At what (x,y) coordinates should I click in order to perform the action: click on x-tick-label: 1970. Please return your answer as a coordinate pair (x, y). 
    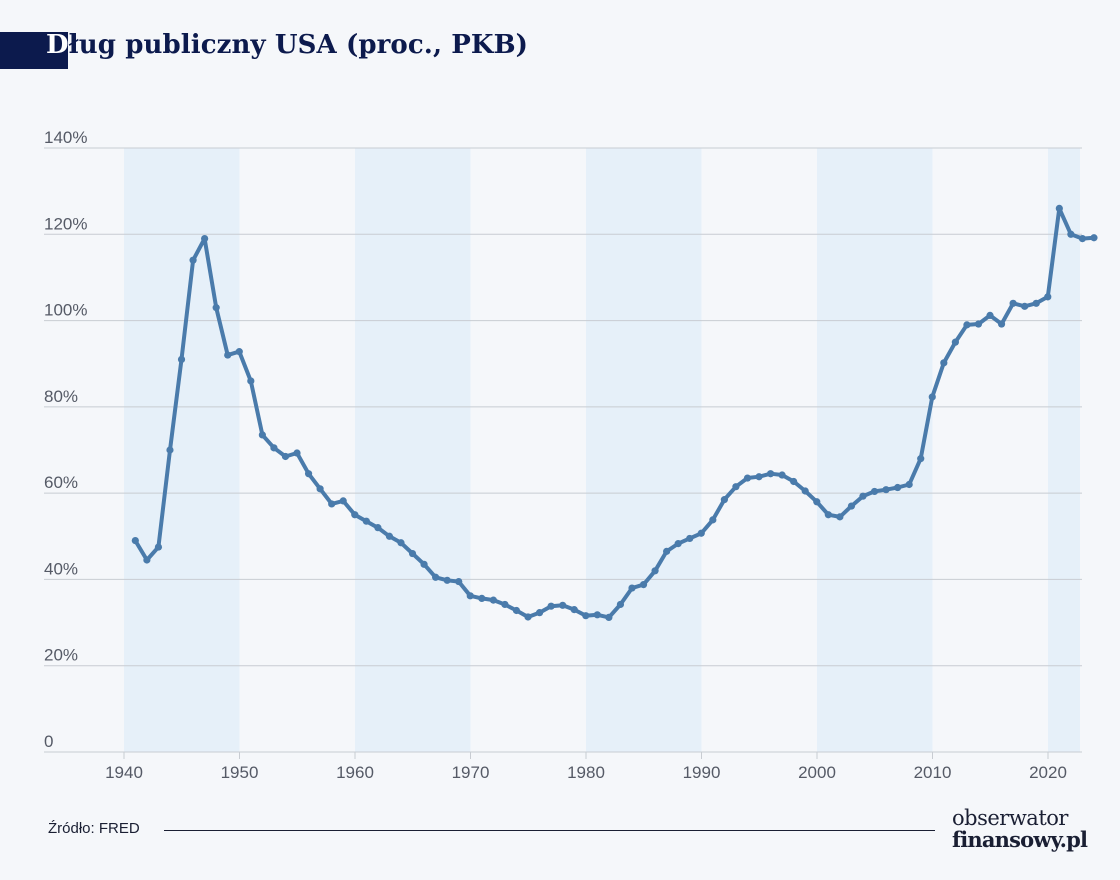
    Looking at the image, I should click on (471, 772).